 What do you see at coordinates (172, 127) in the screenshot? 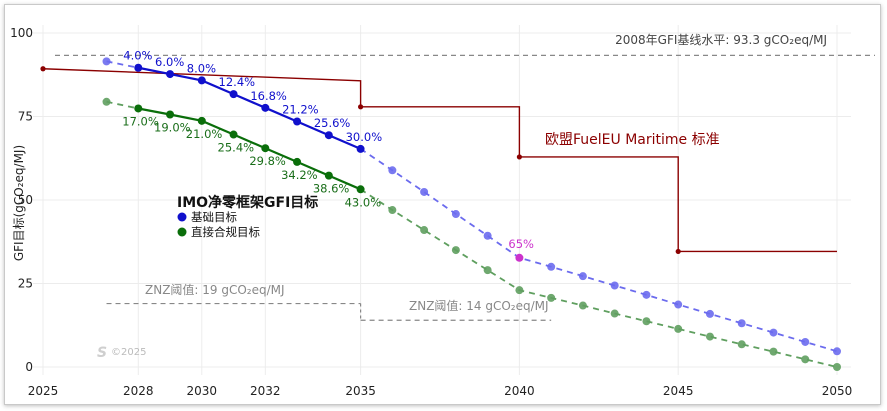
I see `series-direct-label: 19.0%` at bounding box center [172, 127].